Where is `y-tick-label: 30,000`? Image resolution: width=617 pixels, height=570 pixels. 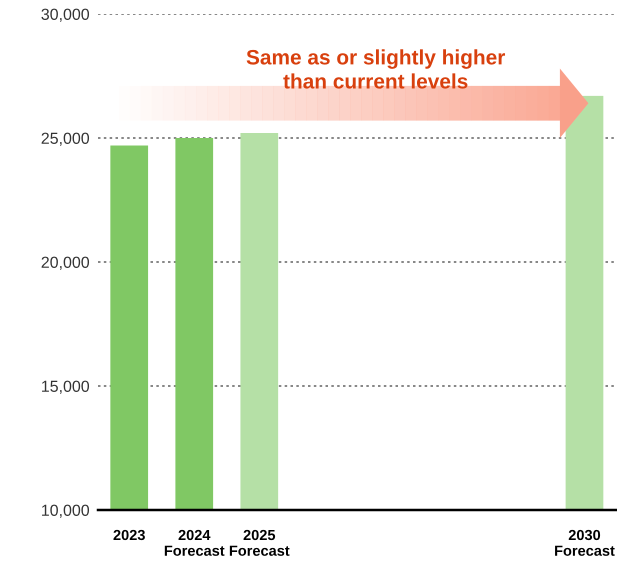 y-tick-label: 30,000 is located at coordinates (65, 15).